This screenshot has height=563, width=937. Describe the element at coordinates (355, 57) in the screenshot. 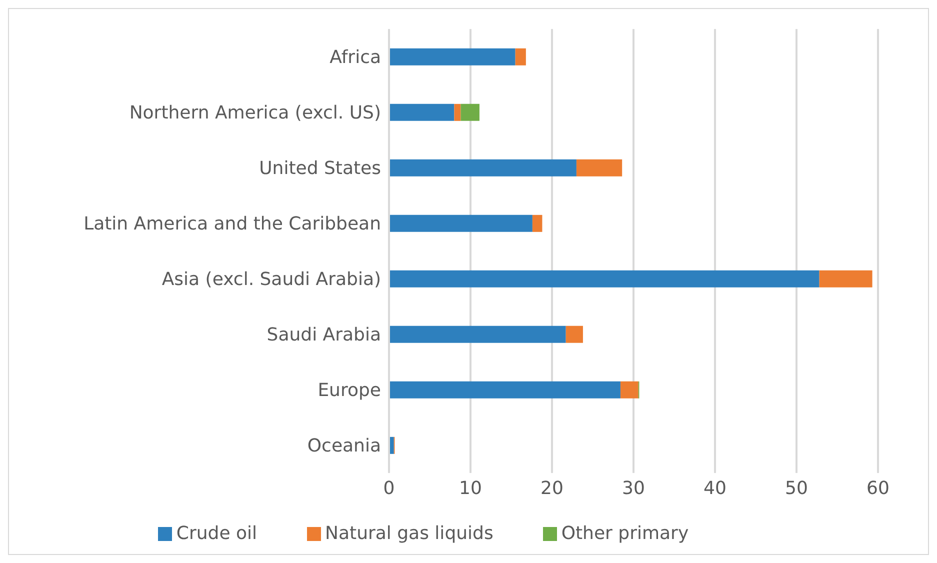

I see `y-tick-label: Africa` at that location.